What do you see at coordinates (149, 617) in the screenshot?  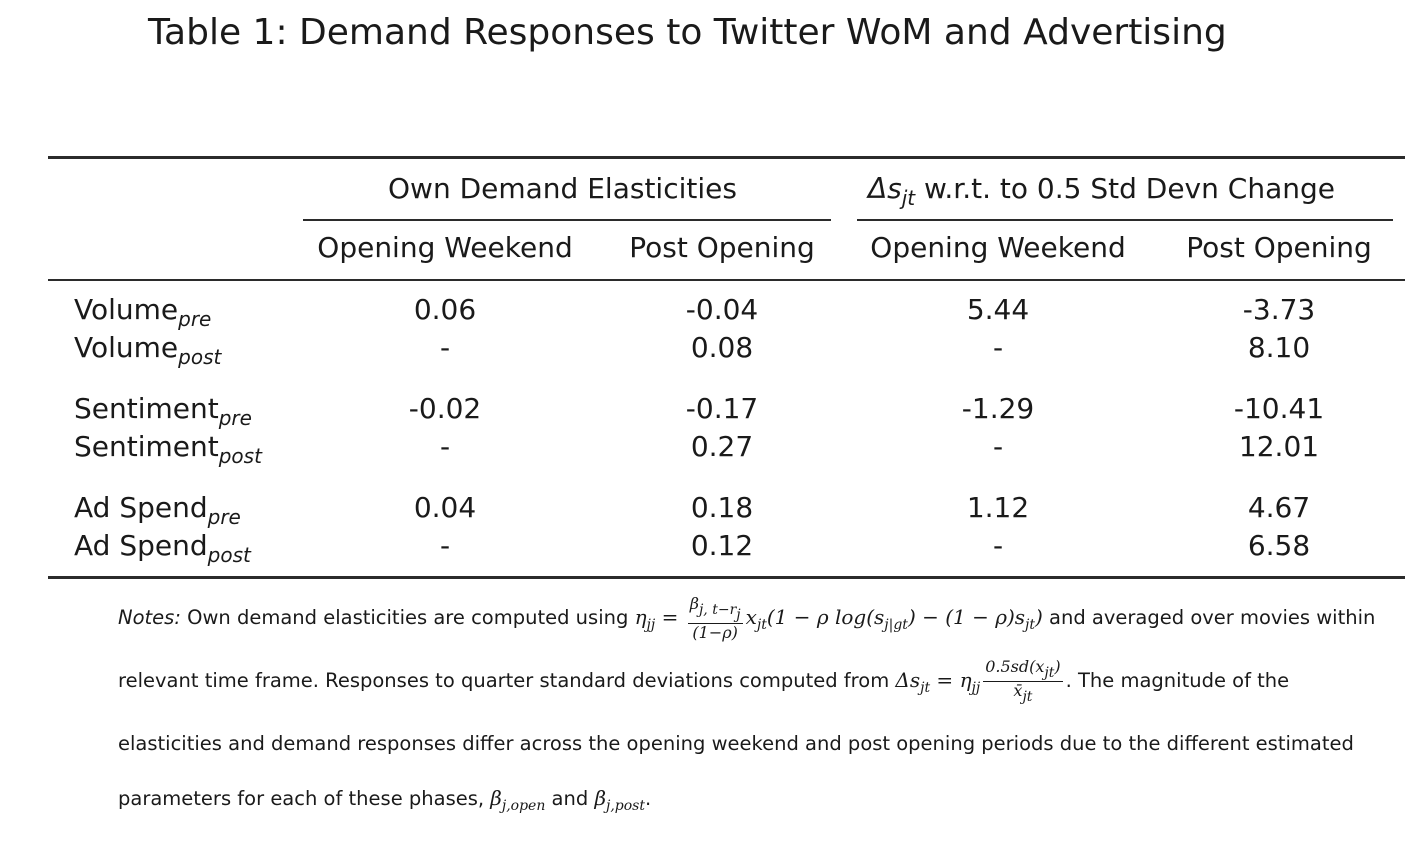 I see `notes-lead: Notes:` at bounding box center [149, 617].